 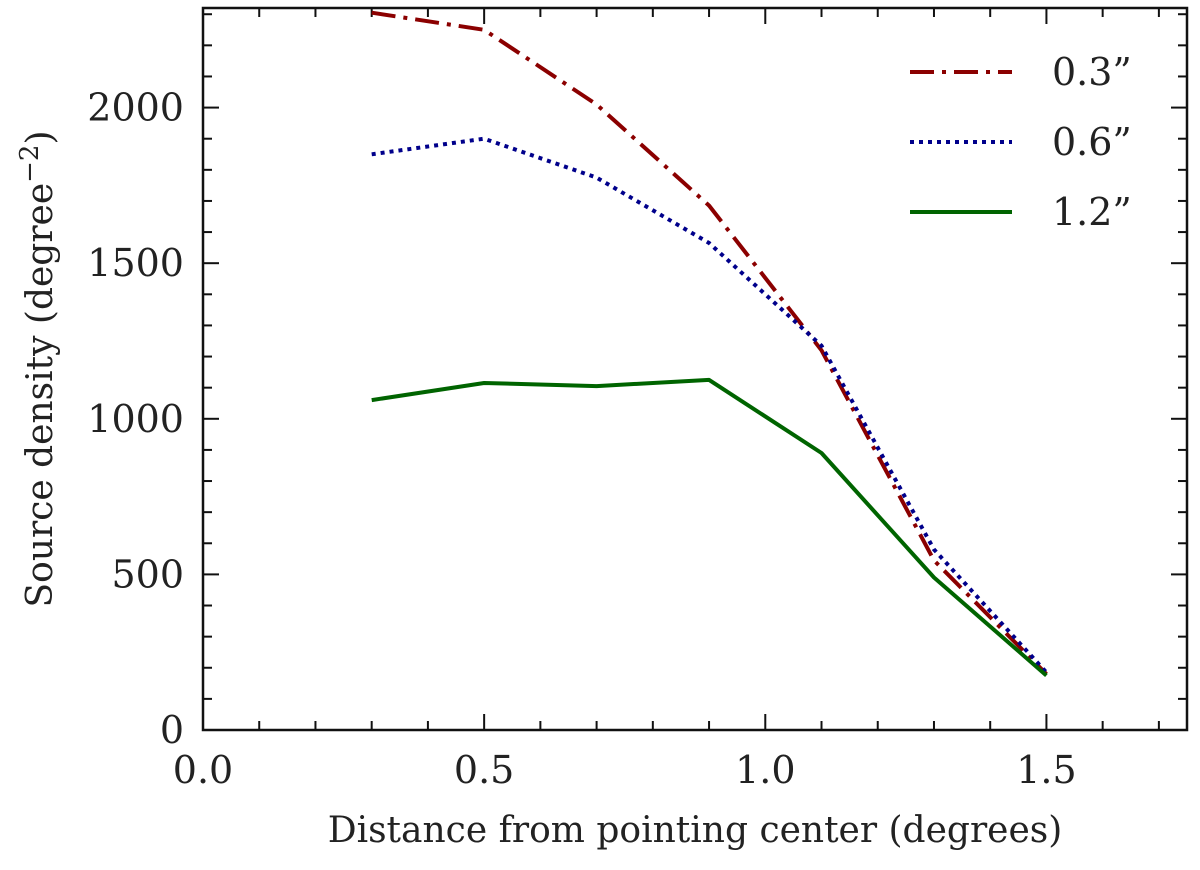 I want to click on y-axis-label-main: Source density (degree, so click(x=40, y=395).